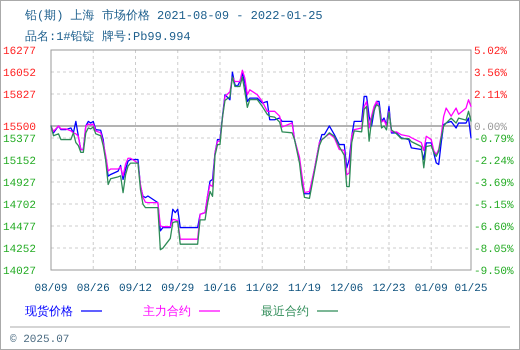  What do you see at coordinates (40, 340) in the screenshot?
I see `text: © 2025.07` at bounding box center [40, 340].